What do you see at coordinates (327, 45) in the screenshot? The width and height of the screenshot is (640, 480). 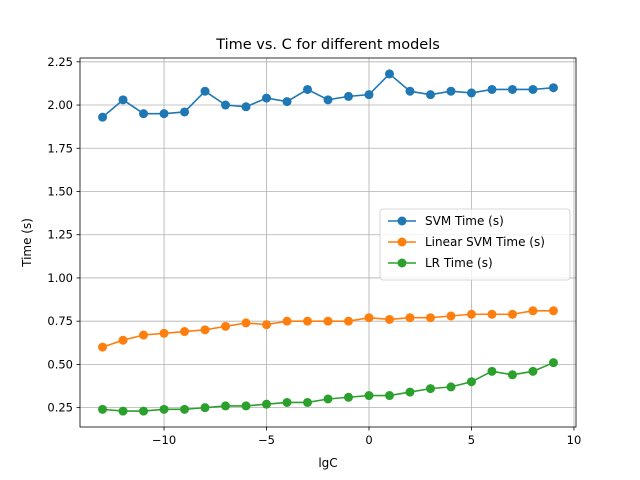 I see `chart-title: Time vs. C for different models` at bounding box center [327, 45].